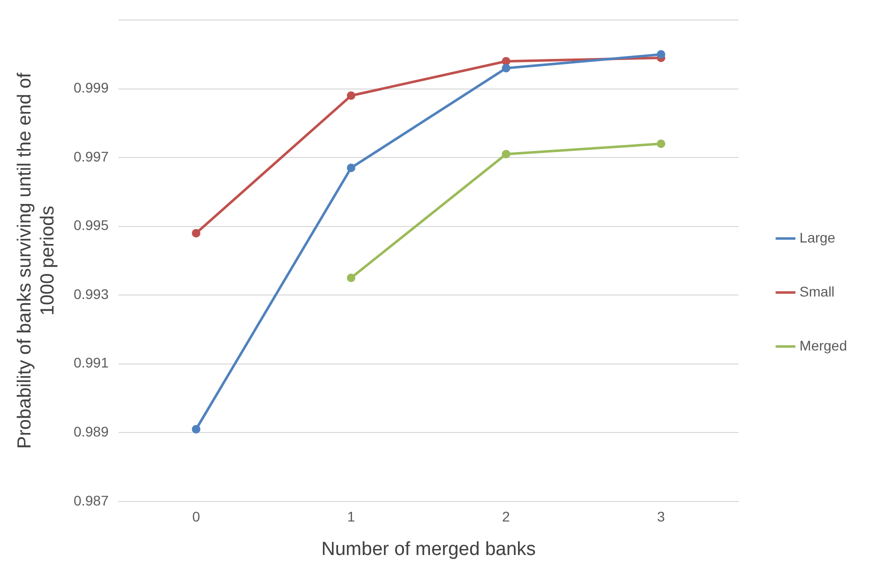  Describe the element at coordinates (91, 362) in the screenshot. I see `y-tick-label: 0.991` at that location.